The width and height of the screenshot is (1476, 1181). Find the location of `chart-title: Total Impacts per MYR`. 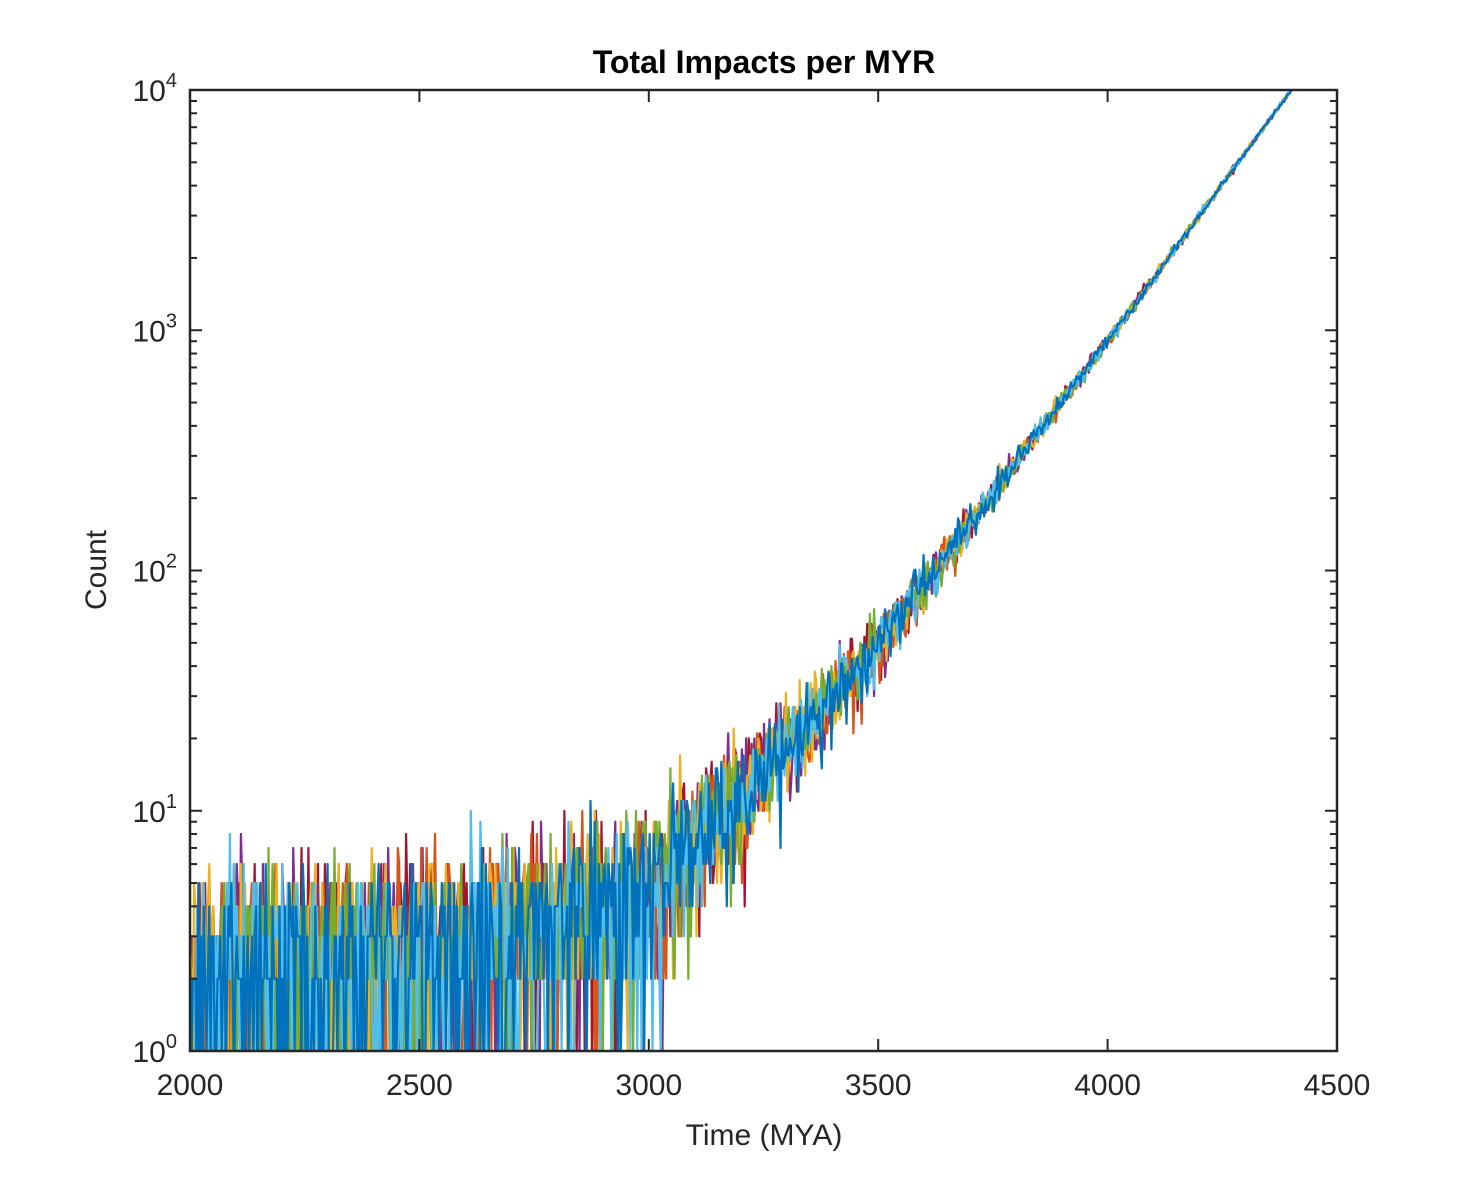

chart-title: Total Impacts per MYR is located at coordinates (764, 62).